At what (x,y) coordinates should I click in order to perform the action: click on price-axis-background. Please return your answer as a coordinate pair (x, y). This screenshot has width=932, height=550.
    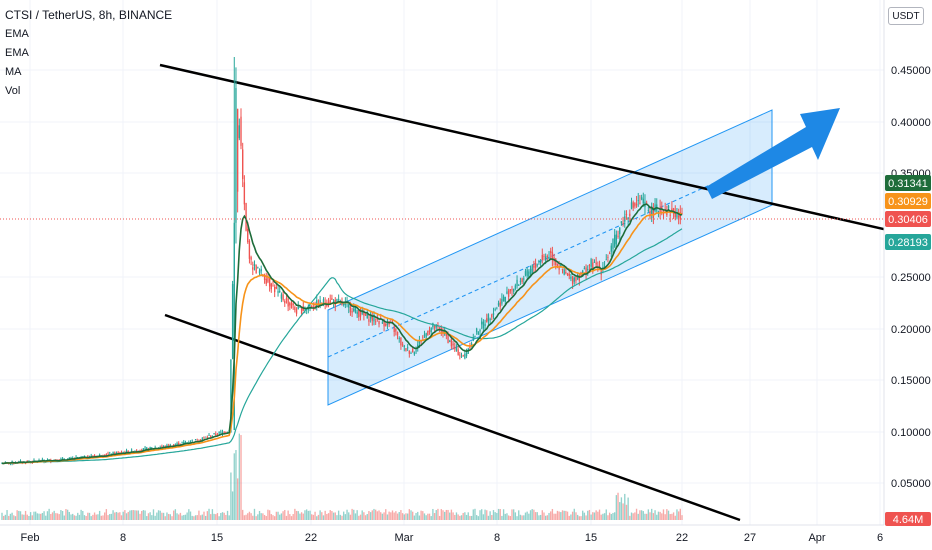
    Looking at the image, I should click on (908, 275).